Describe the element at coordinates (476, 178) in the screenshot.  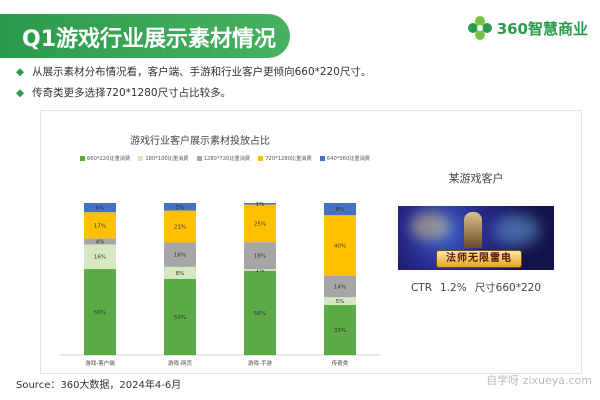
I see `case-title: 某游戏客户` at that location.